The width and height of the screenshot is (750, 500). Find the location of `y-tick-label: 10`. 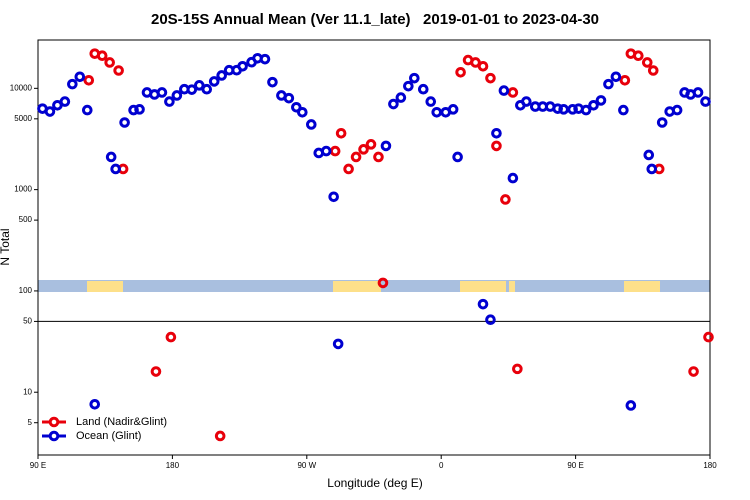

y-tick-label: 10 is located at coordinates (27, 391).